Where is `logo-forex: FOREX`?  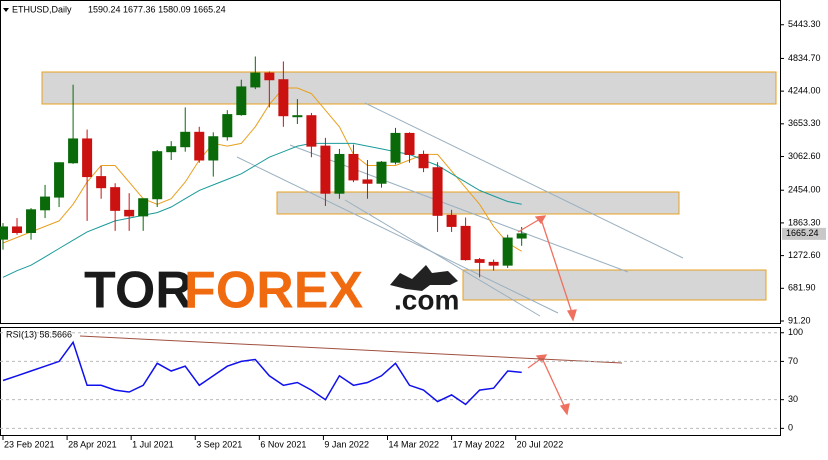
logo-forex: FOREX is located at coordinates (273, 291).